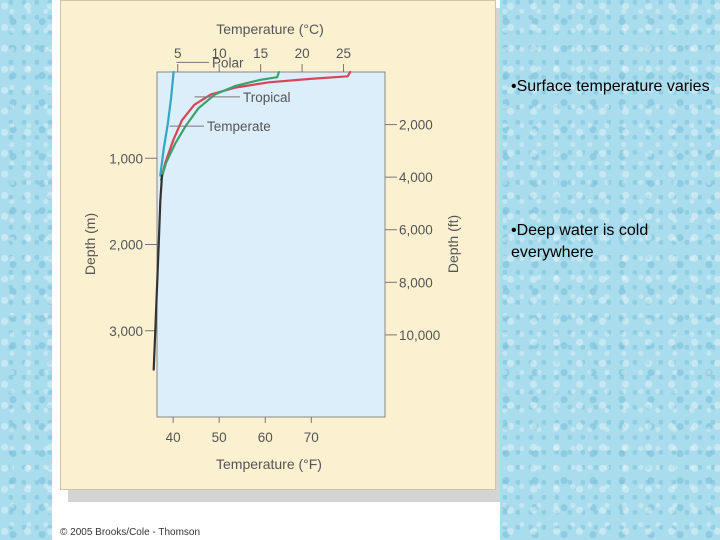 The width and height of the screenshot is (720, 540). Describe the element at coordinates (219, 53) in the screenshot. I see `top-tick-label: 10` at that location.